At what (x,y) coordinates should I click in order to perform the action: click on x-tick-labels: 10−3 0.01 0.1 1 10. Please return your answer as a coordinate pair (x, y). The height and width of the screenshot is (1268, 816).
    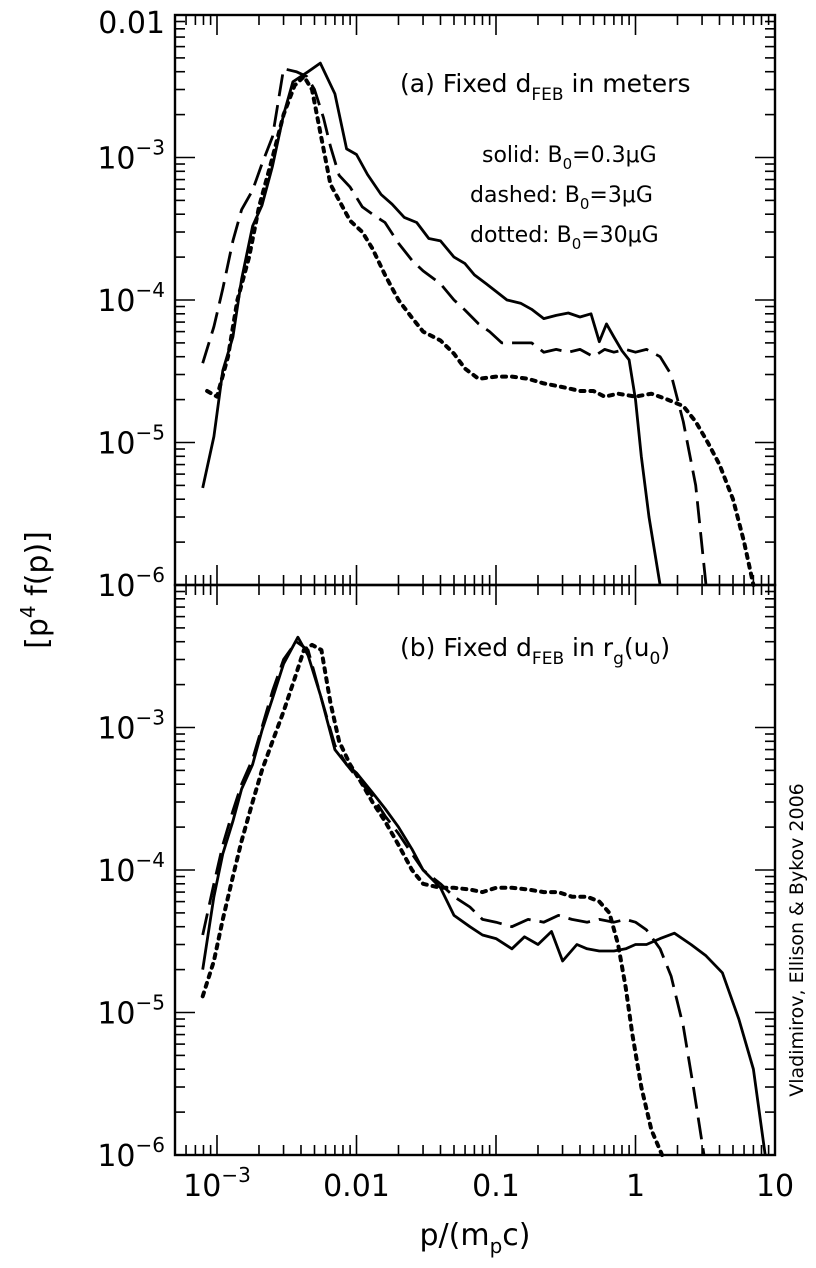
    Looking at the image, I should click on (488, 1183).